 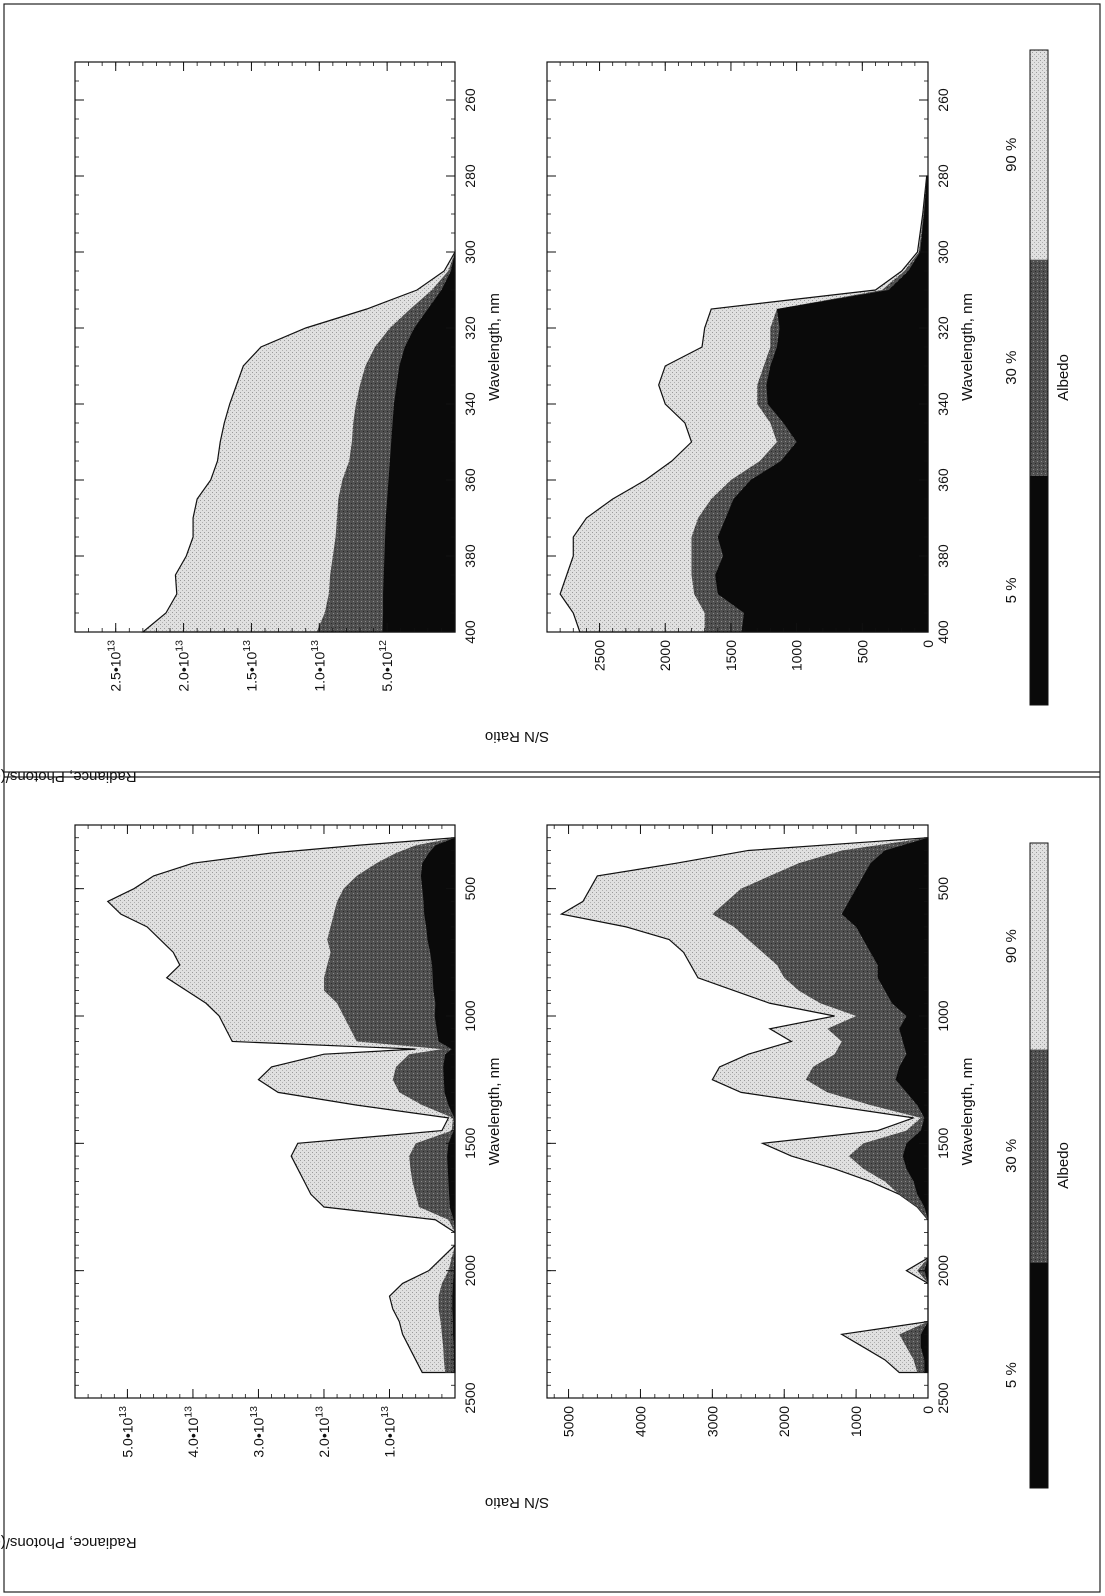 I want to click on y-tick-label: 1500, so click(x=731, y=655).